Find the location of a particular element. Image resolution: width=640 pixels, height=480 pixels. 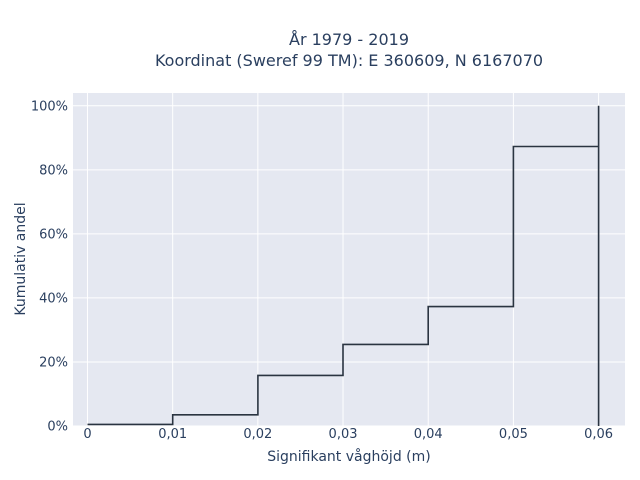

y-tick-label: 80% is located at coordinates (53, 170).